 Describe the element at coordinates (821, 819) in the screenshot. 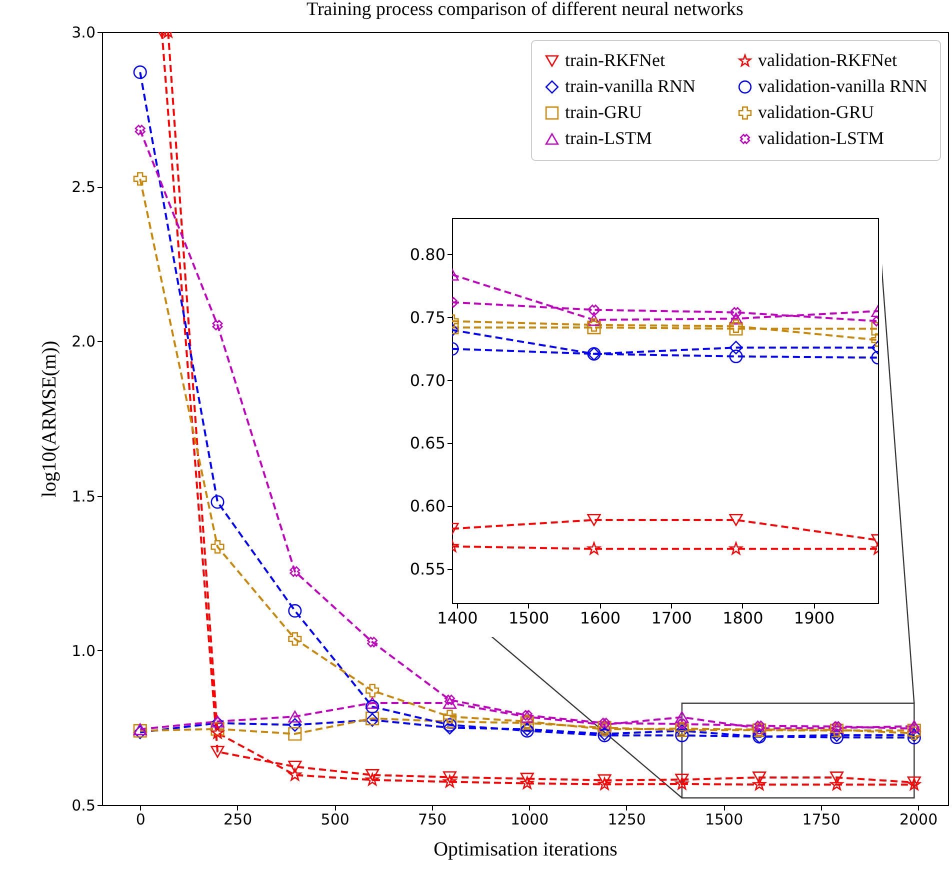

I see `x-tick-label: 1750` at that location.